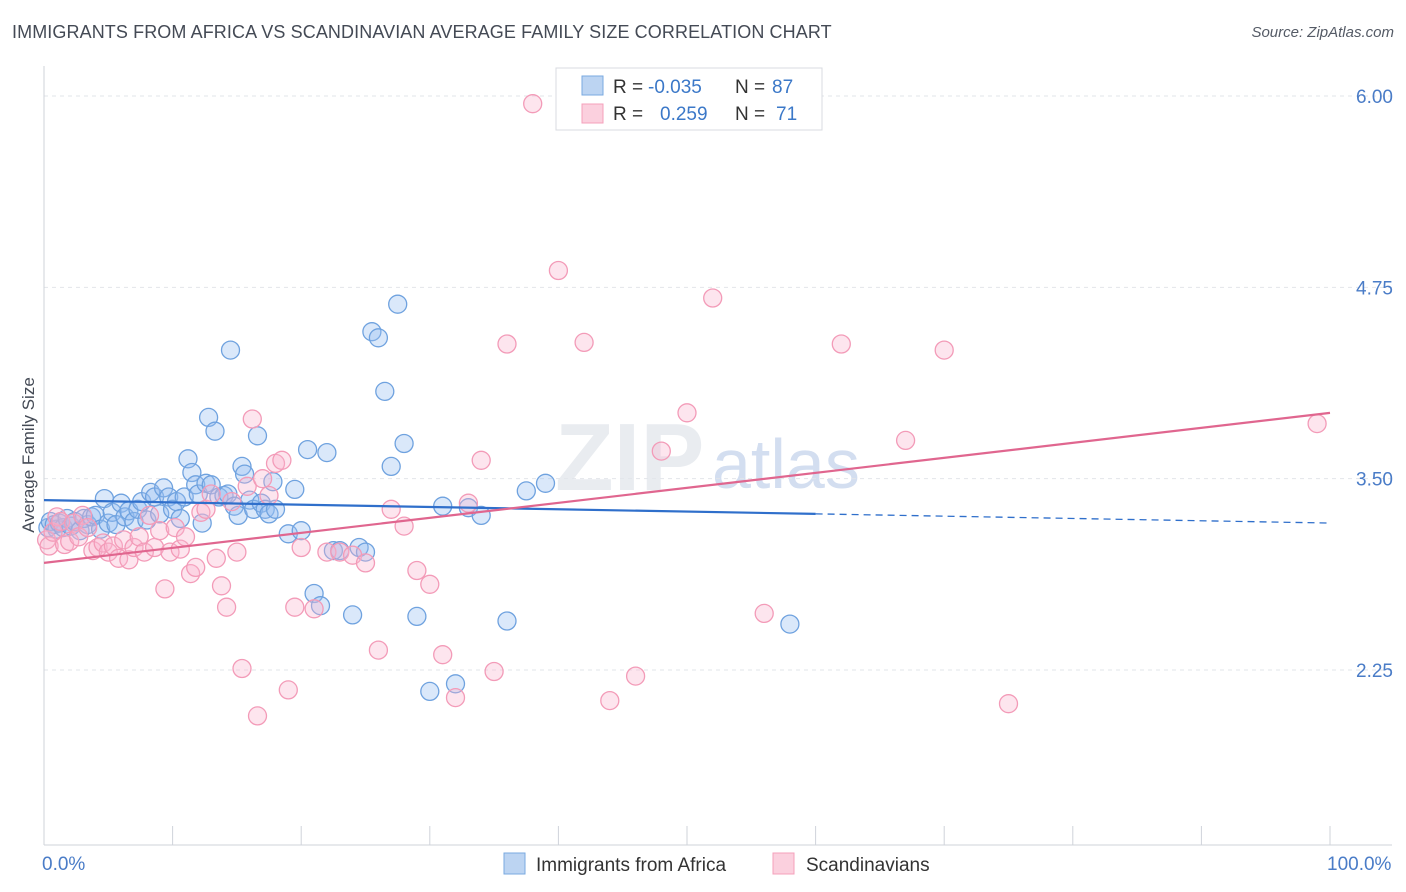  I want to click on bottom-legend-label-scandinavians: Scandinavians, so click(868, 865).